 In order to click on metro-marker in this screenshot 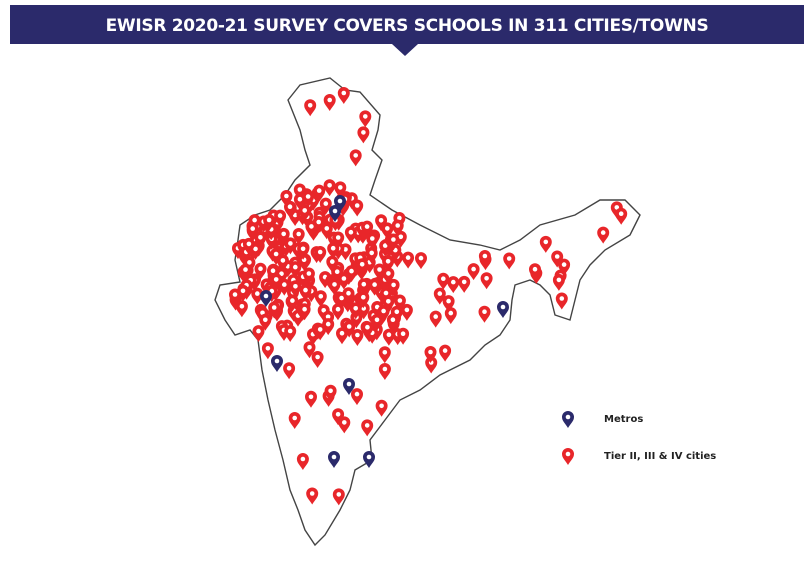, I will do `click(369, 459)`.